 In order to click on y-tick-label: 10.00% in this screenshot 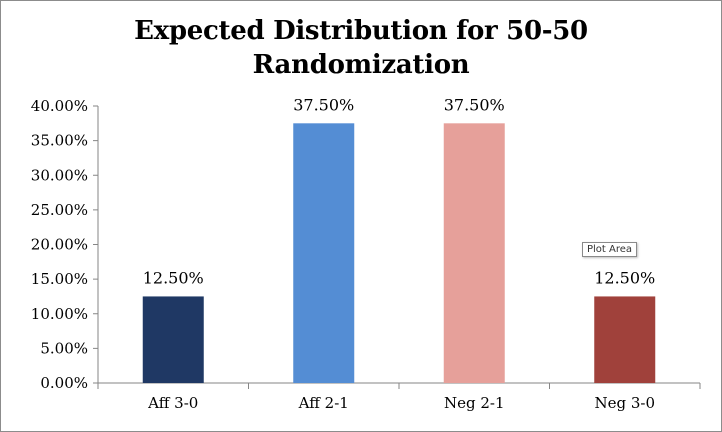, I will do `click(59, 314)`.